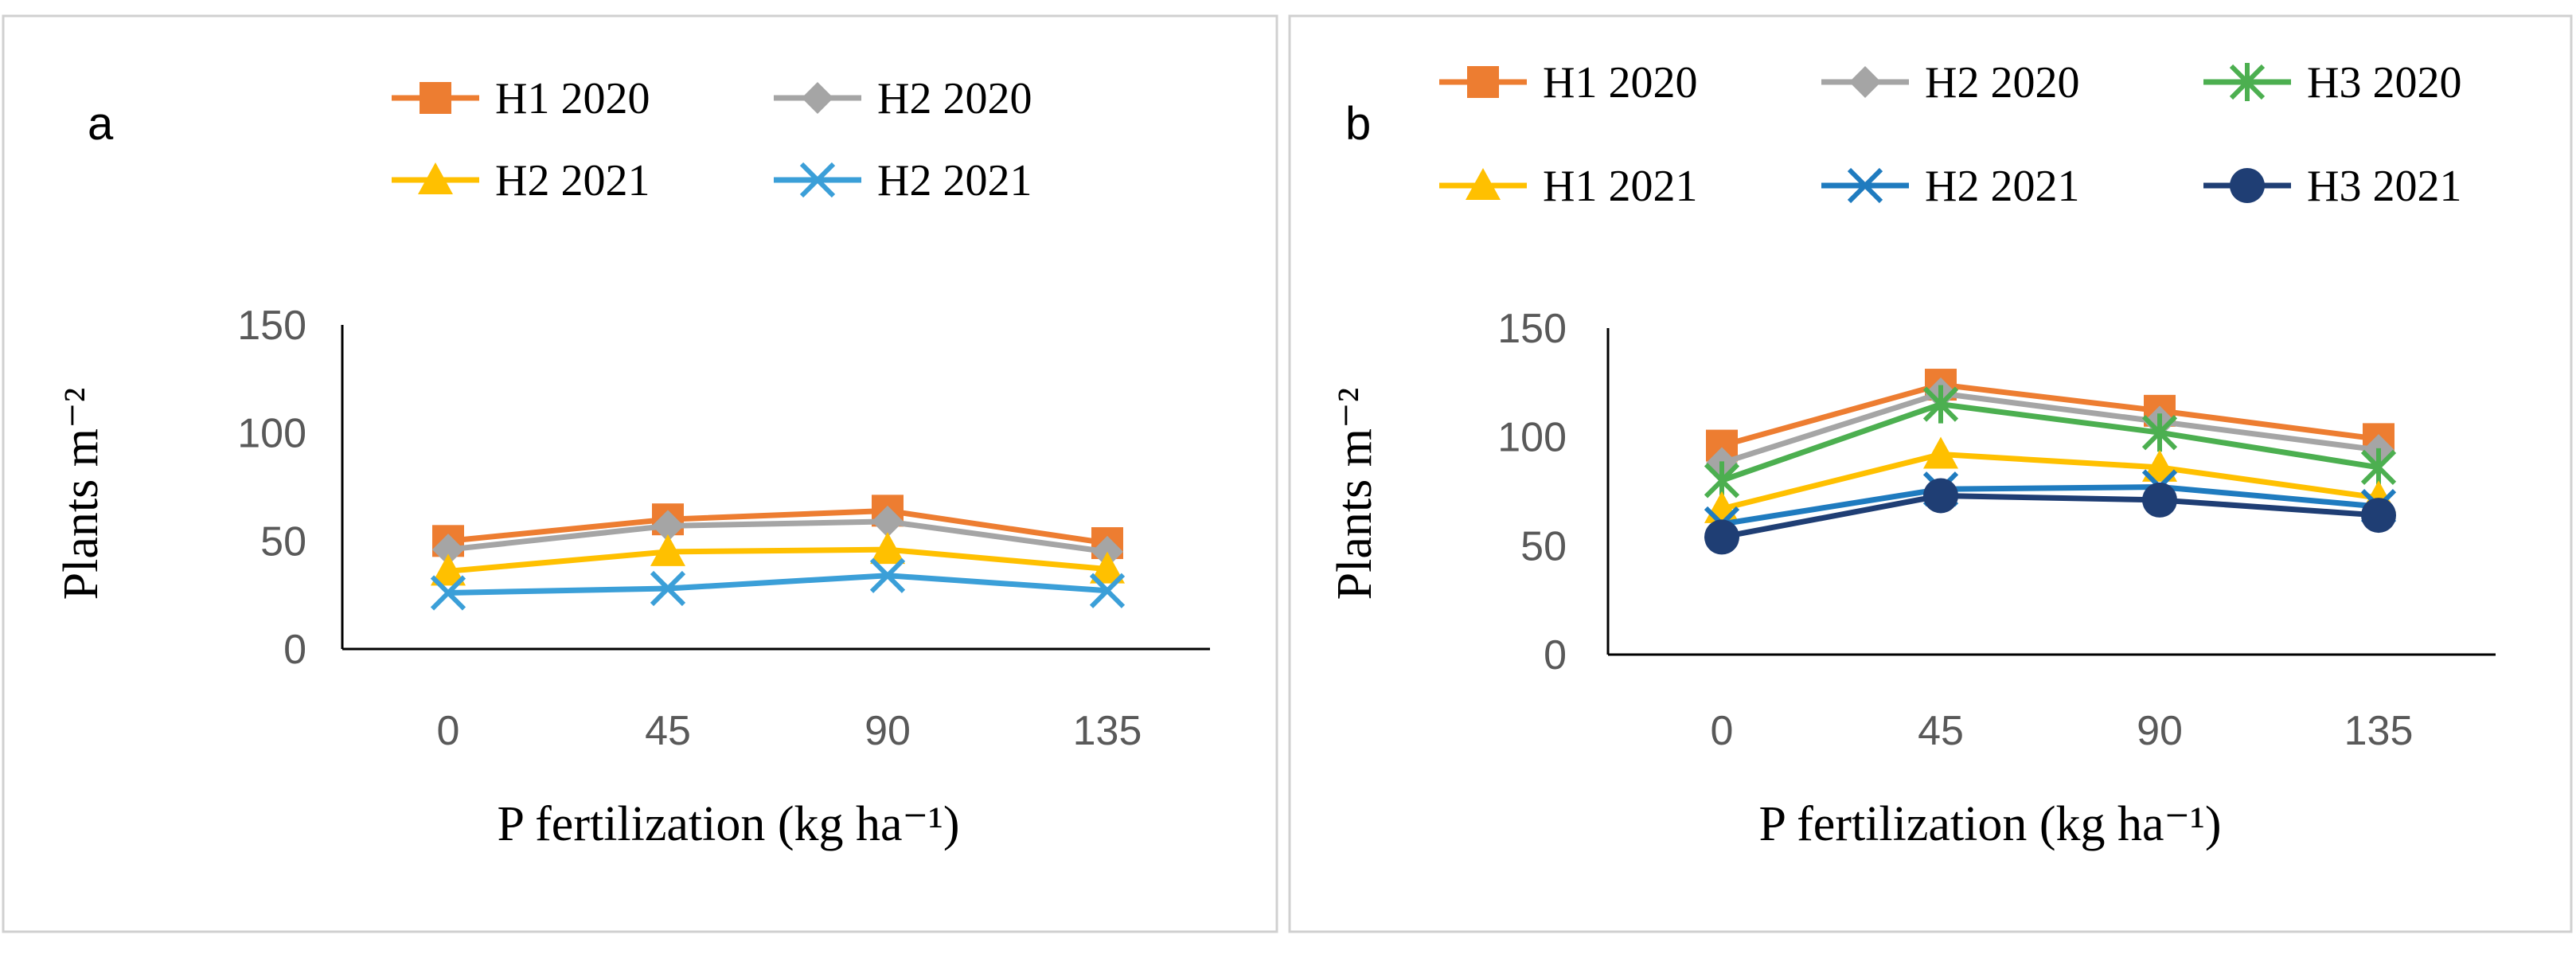 The image size is (2576, 954). What do you see at coordinates (712, 139) in the screenshot?
I see `panel-a-legend: H1 2020 H2 2020 H2 2021 H2 2021` at bounding box center [712, 139].